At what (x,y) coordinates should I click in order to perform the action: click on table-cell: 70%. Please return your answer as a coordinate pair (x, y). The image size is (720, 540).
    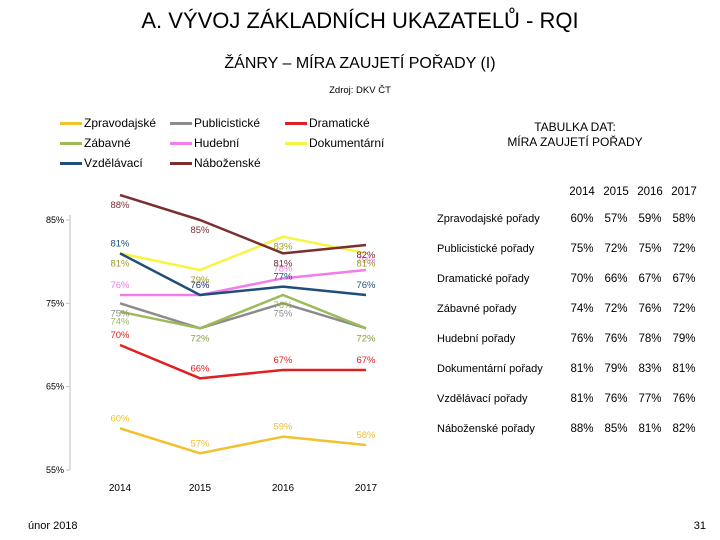
    Looking at the image, I should click on (582, 279).